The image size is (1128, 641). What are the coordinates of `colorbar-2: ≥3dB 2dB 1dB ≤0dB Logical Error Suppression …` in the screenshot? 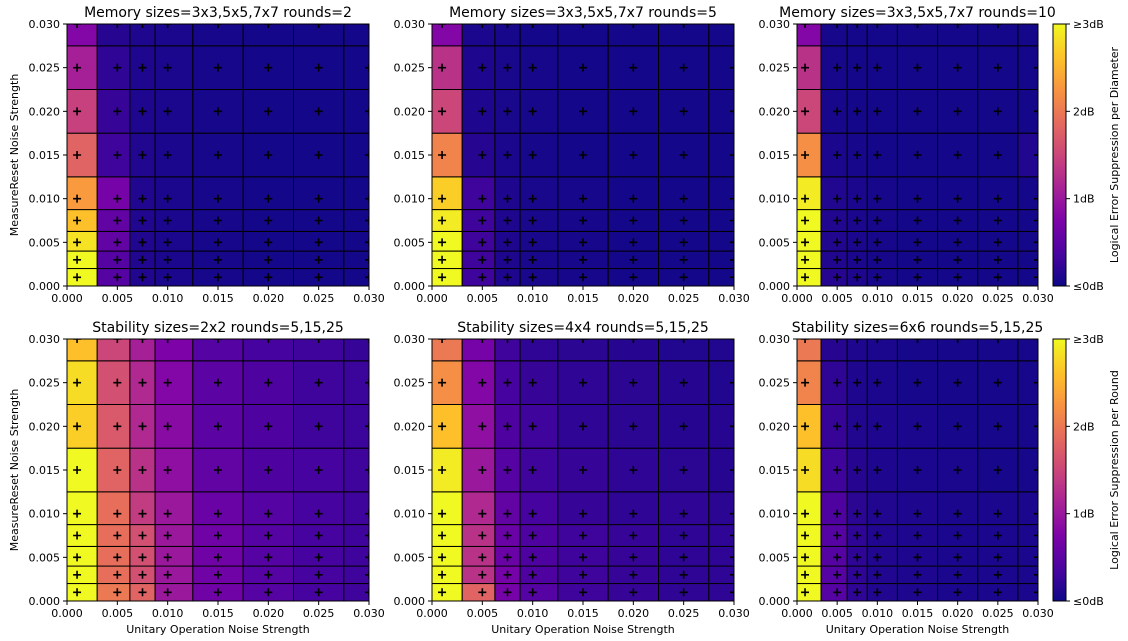 It's located at (1086, 470).